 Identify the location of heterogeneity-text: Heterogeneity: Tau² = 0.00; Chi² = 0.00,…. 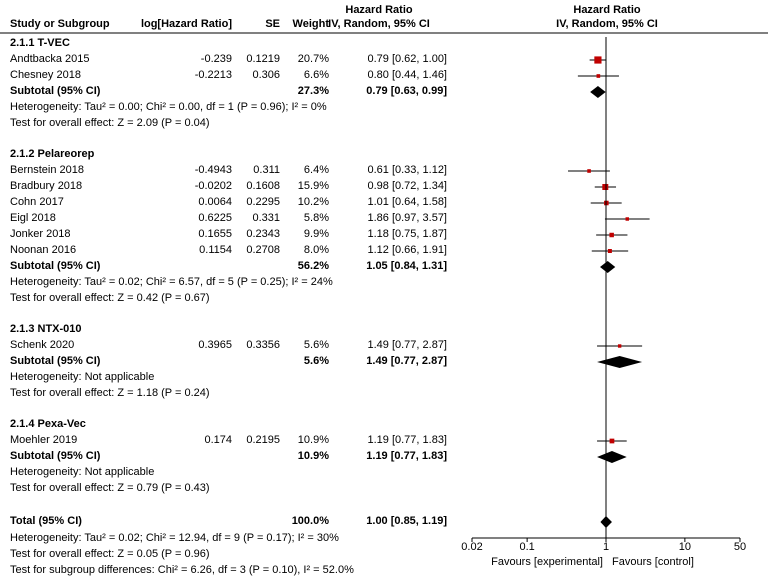
(168, 107).